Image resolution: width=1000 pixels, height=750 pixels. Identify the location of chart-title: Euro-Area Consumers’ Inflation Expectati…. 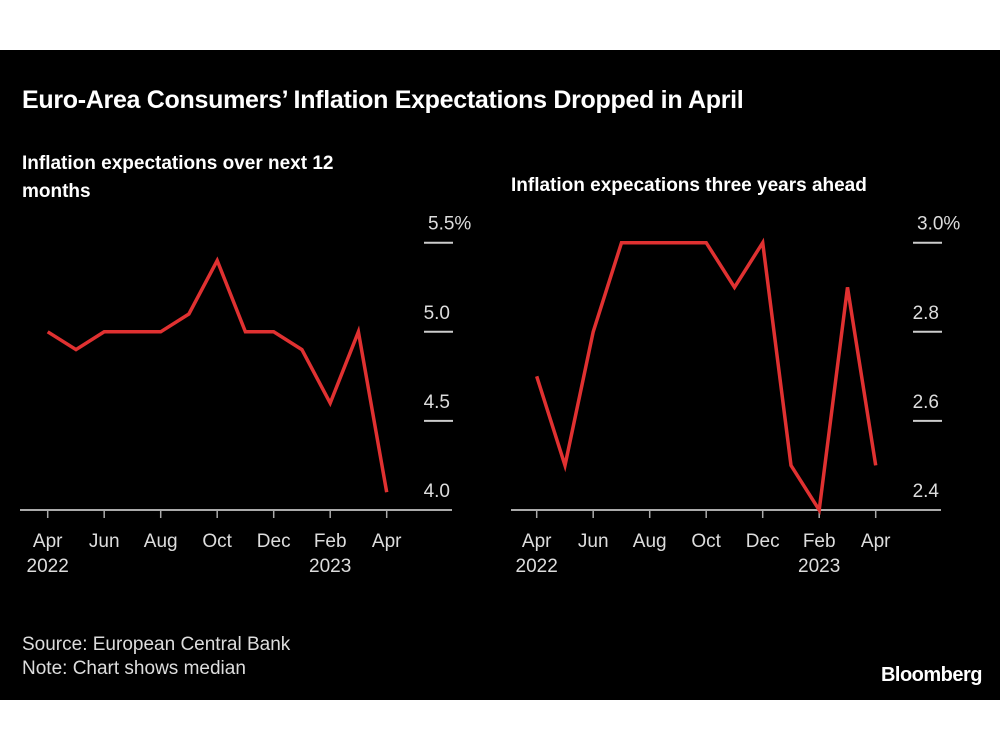
(383, 100).